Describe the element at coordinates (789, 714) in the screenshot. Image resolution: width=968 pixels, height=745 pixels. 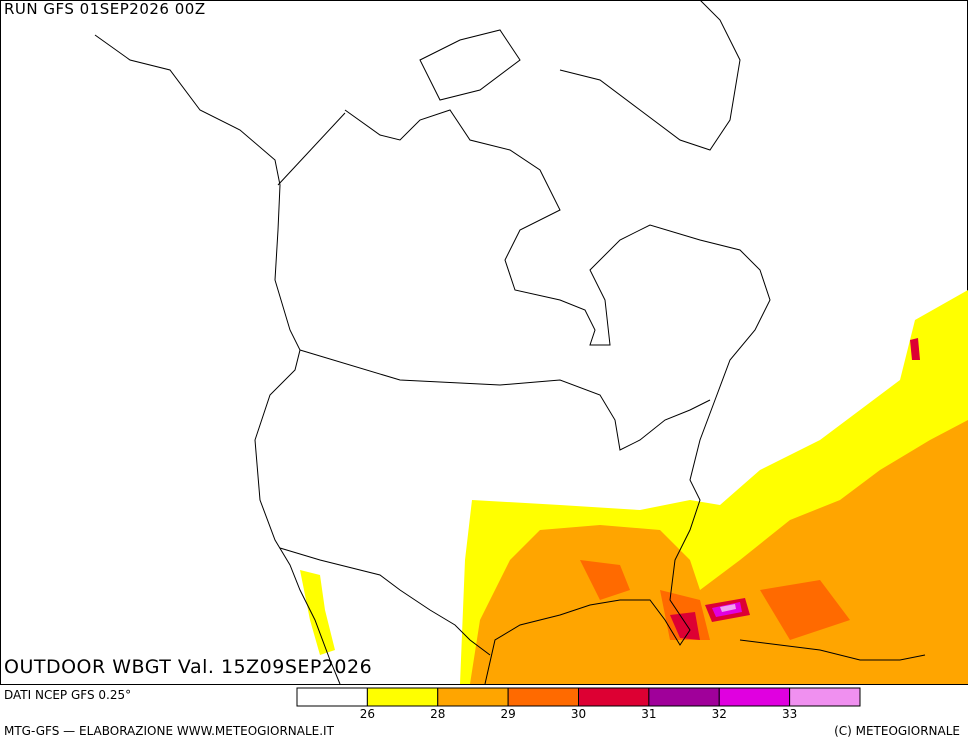
I see `legend-tick-label: 33` at that location.